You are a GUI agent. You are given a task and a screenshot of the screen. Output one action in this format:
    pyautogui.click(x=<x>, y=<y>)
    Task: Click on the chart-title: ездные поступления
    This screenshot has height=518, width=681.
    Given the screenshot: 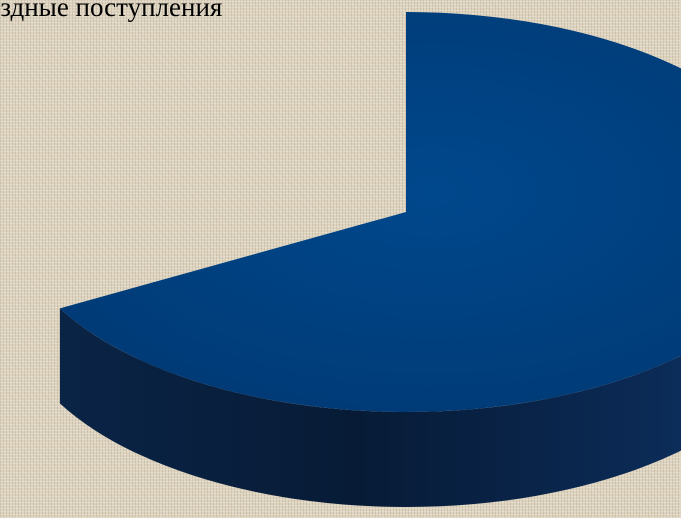 What is the action you would take?
    pyautogui.click(x=111, y=11)
    